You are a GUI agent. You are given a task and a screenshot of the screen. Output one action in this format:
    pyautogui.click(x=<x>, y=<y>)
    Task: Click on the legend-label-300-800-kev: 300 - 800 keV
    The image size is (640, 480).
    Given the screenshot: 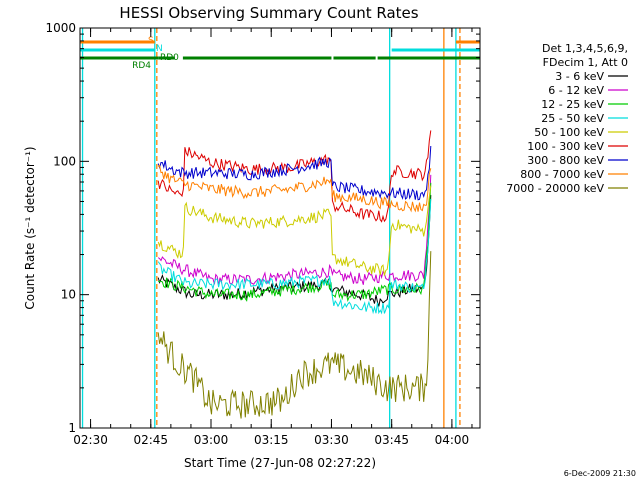 What is the action you would take?
    pyautogui.click(x=565, y=160)
    